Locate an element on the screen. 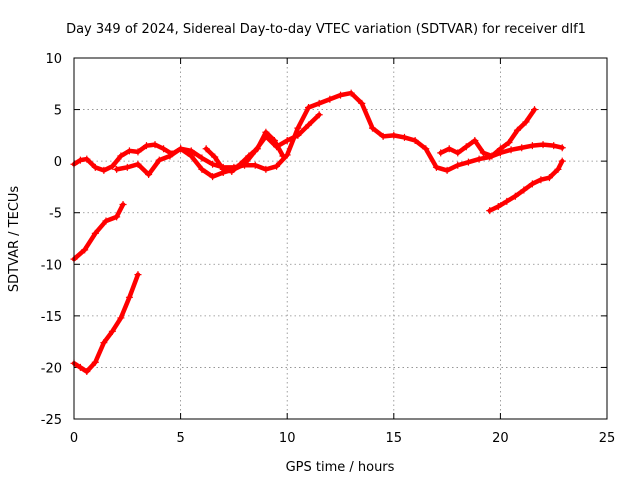 This screenshot has width=640, height=480. y-axis-label: SDTVAR / TECUs is located at coordinates (14, 239).